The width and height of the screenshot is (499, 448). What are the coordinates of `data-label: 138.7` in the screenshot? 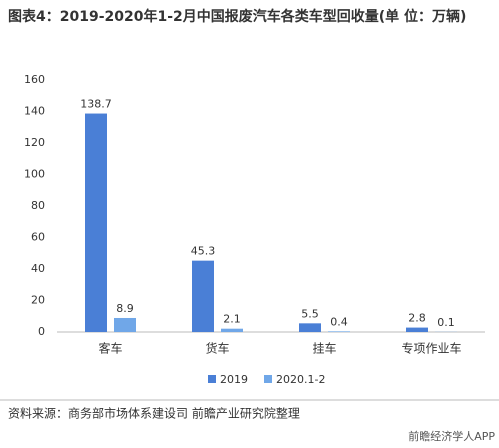 It's located at (96, 104).